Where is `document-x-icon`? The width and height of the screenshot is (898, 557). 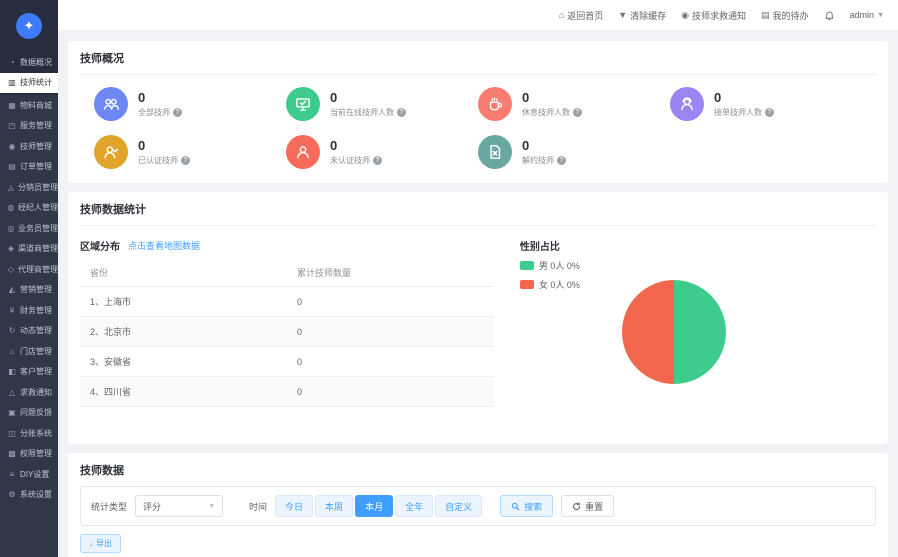 document-x-icon is located at coordinates (495, 152).